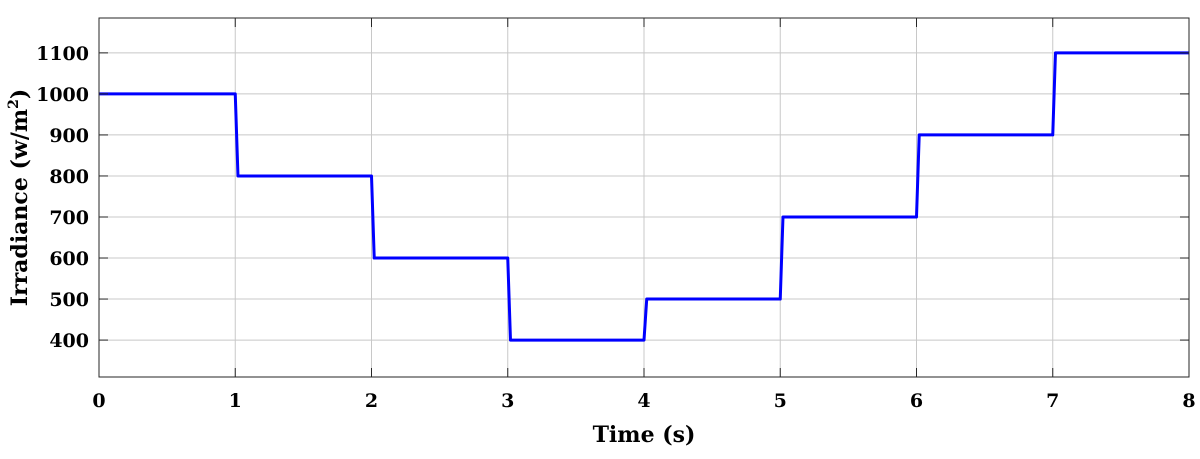 This screenshot has width=1200, height=459. Describe the element at coordinates (69, 341) in the screenshot. I see `y-tick-label: 400` at that location.